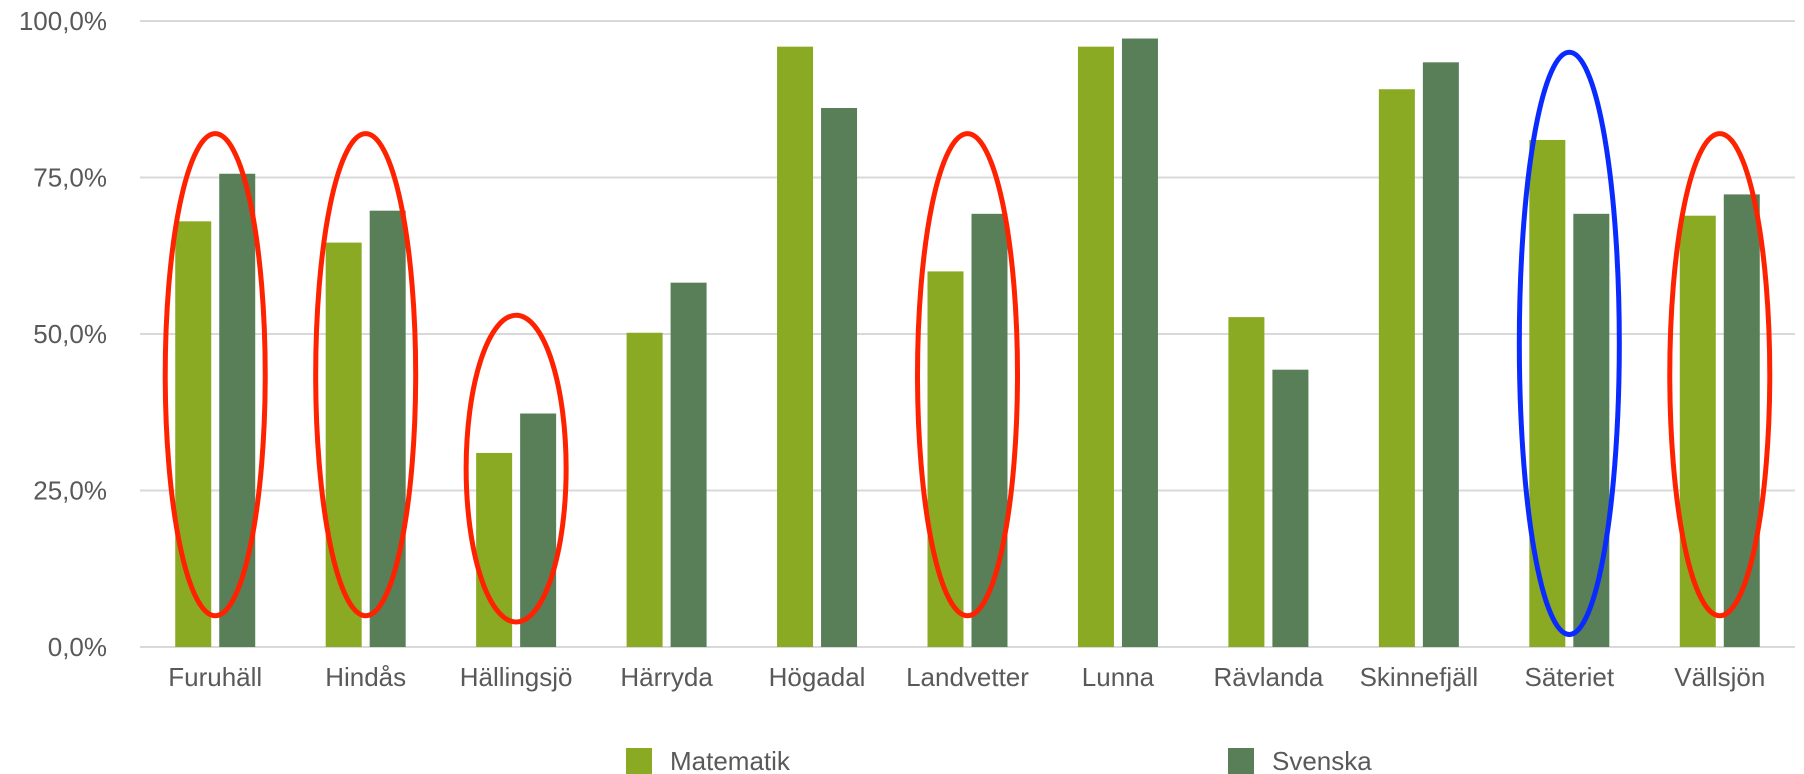 This screenshot has width=1804, height=774. What do you see at coordinates (644, 489) in the screenshot?
I see `bar-matematik-harryda` at bounding box center [644, 489].